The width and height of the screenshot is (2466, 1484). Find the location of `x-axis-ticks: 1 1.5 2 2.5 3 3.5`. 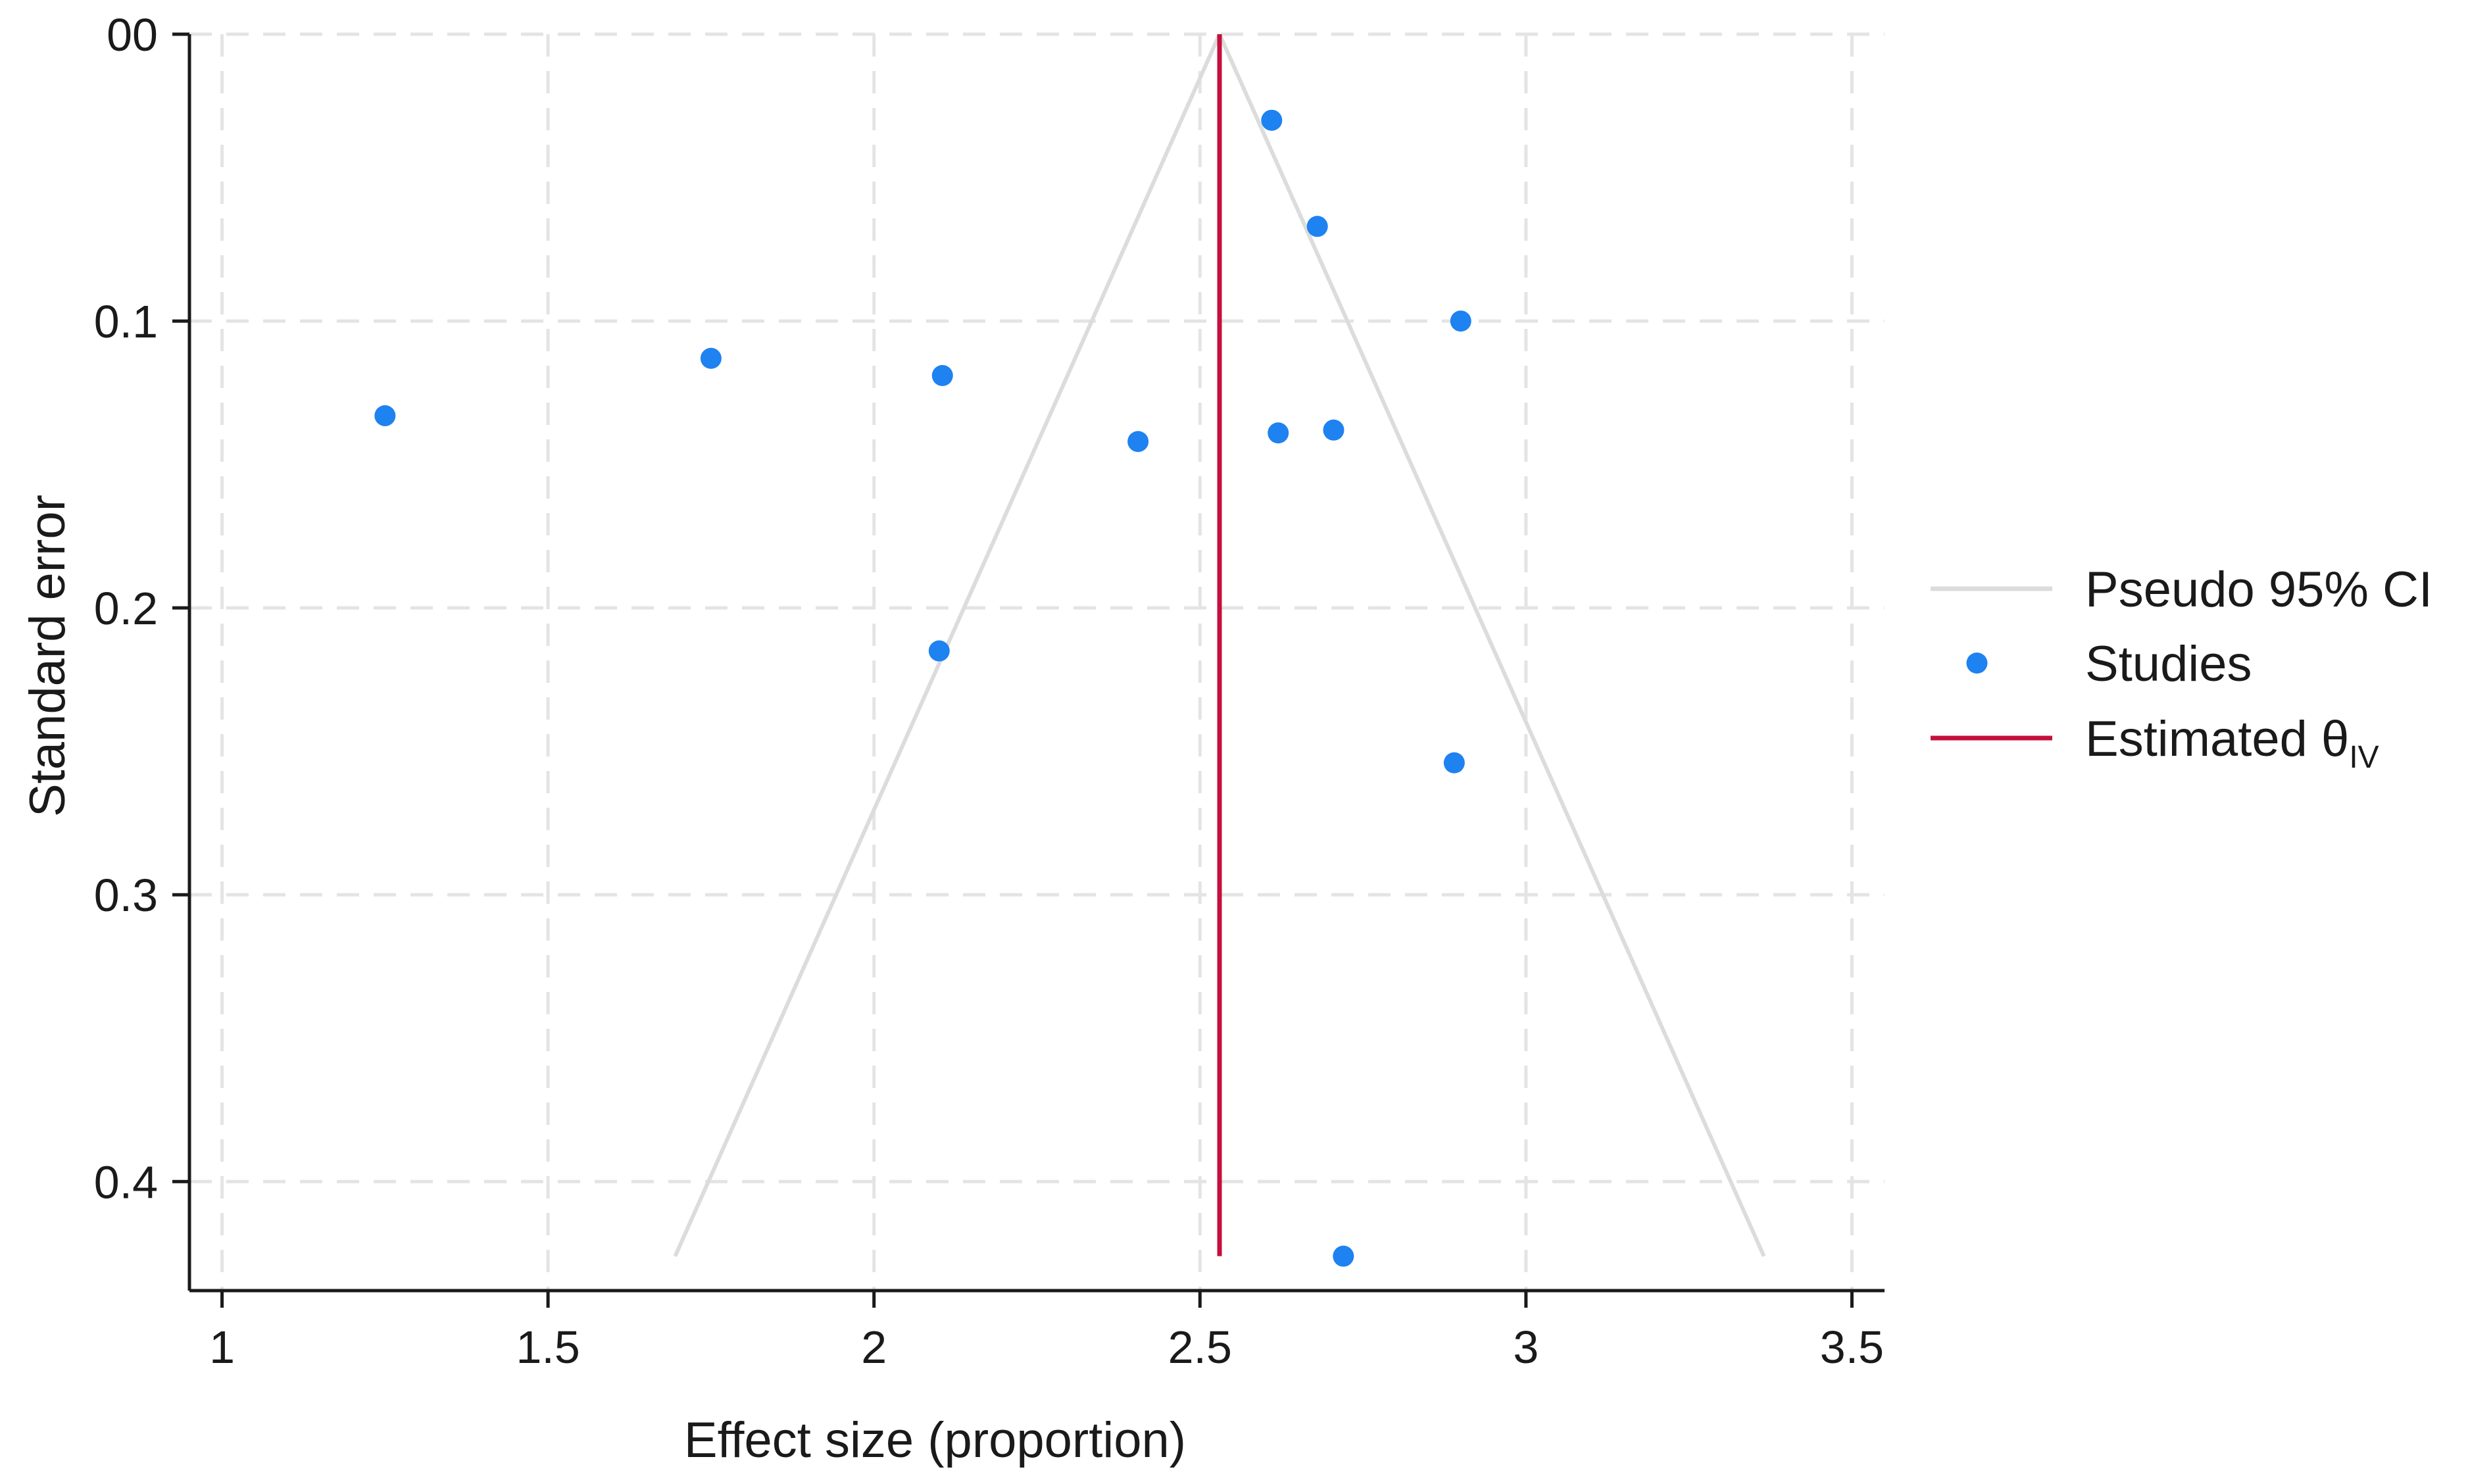

x-axis-ticks: 1 1.5 2 2.5 3 3.5 is located at coordinates (1046, 1332).